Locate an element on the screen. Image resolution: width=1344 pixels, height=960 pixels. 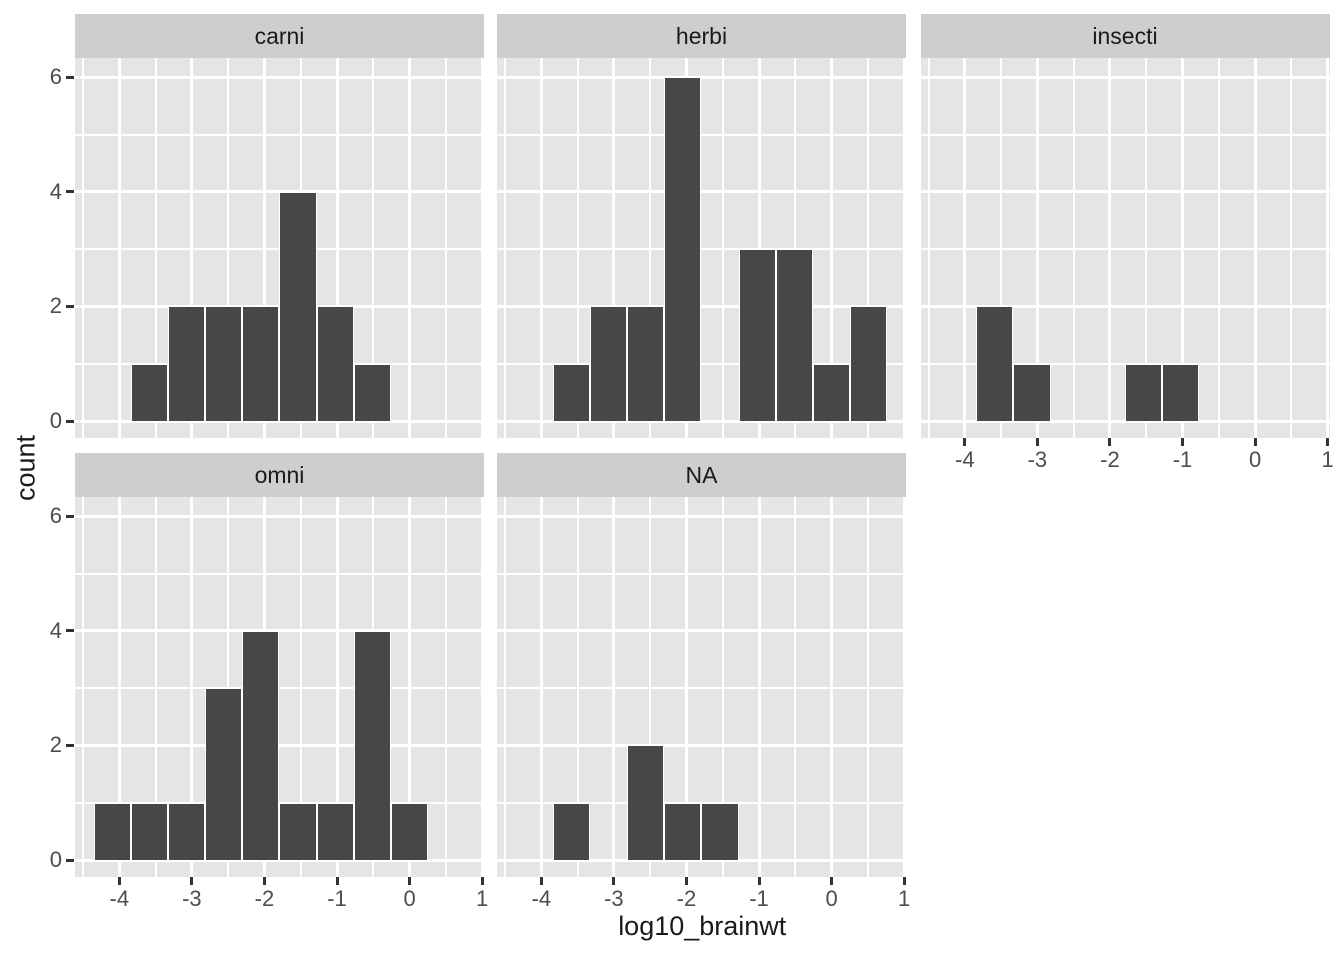
facet-panel-herbi is located at coordinates (701, 248).